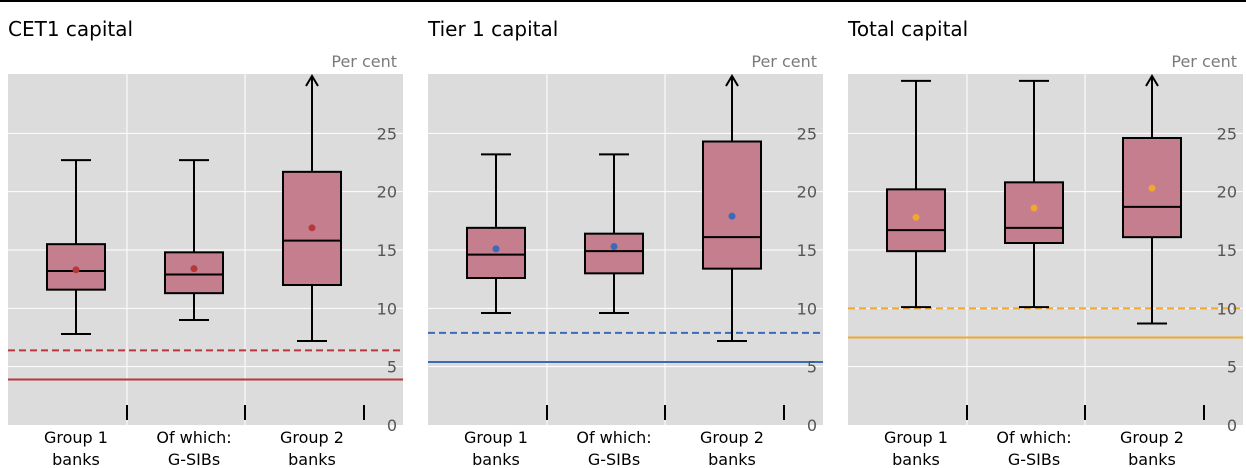 Image resolution: width=1246 pixels, height=468 pixels. I want to click on panel-title: CET1 capital, so click(70, 29).